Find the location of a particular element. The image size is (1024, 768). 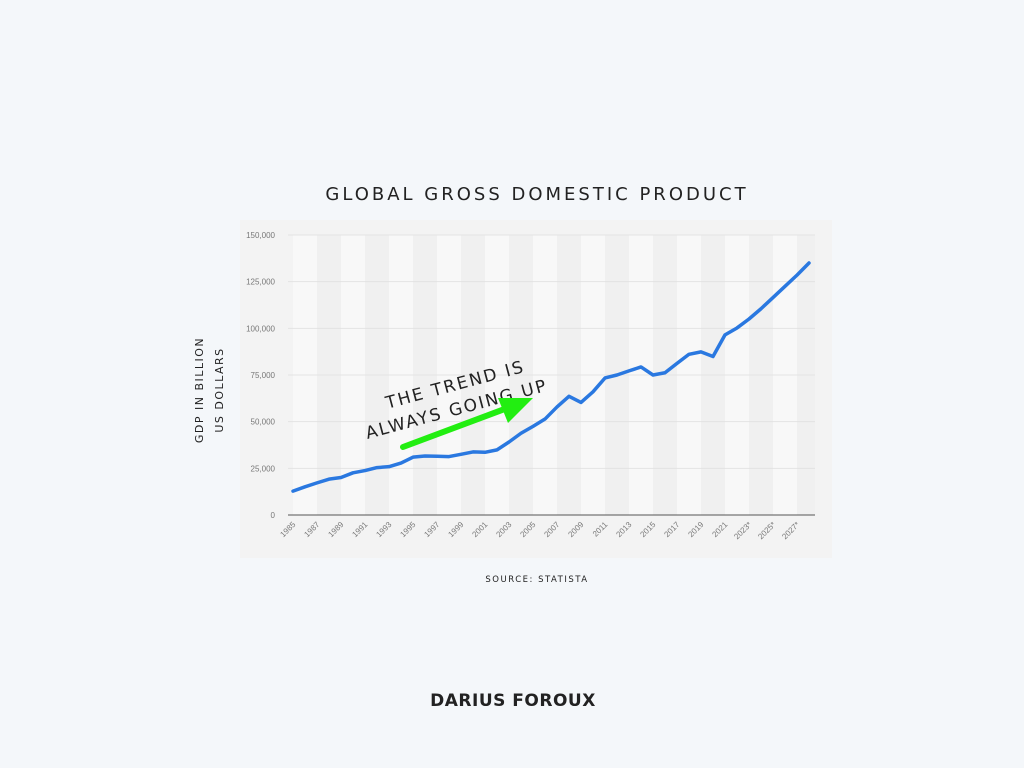

annotation-arrow is located at coordinates (466, 424).